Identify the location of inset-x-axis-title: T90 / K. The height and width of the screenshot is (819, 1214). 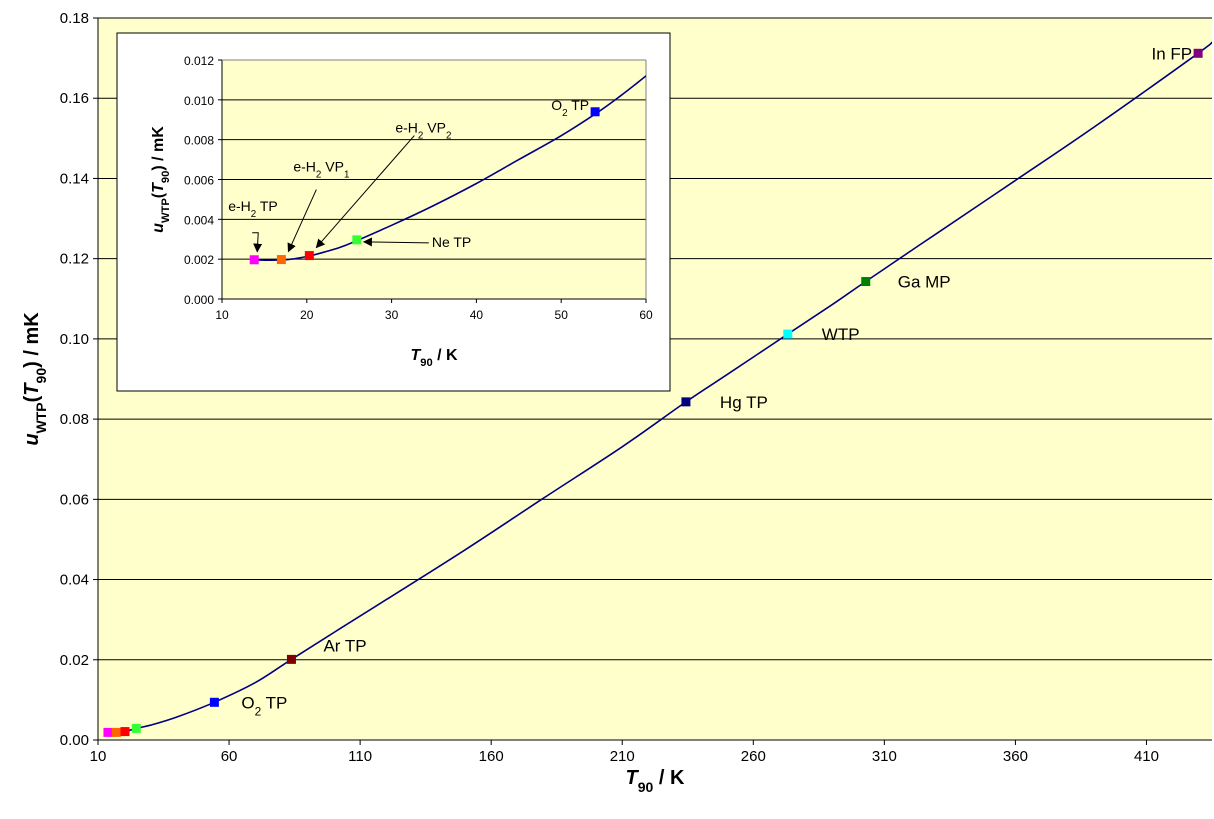
(434, 358).